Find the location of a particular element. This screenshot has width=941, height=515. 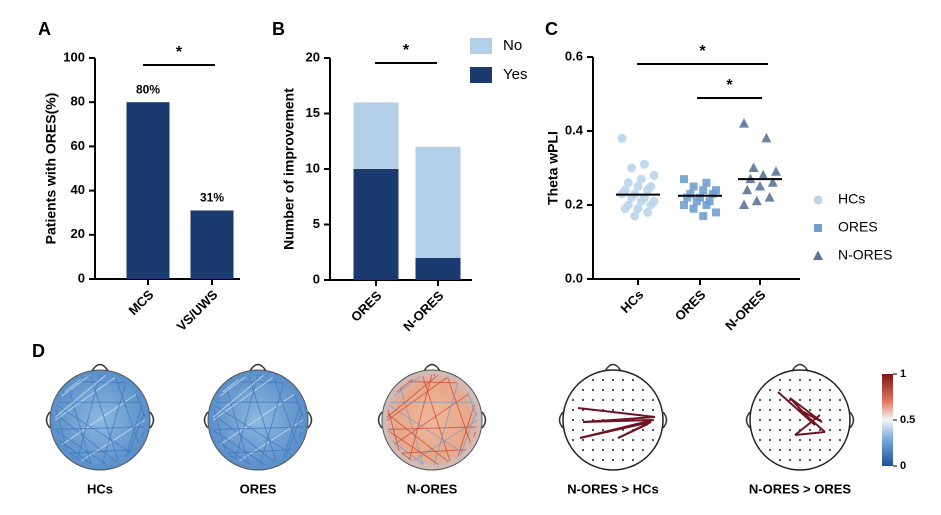

y-tick-label: 0 is located at coordinates (81, 277).